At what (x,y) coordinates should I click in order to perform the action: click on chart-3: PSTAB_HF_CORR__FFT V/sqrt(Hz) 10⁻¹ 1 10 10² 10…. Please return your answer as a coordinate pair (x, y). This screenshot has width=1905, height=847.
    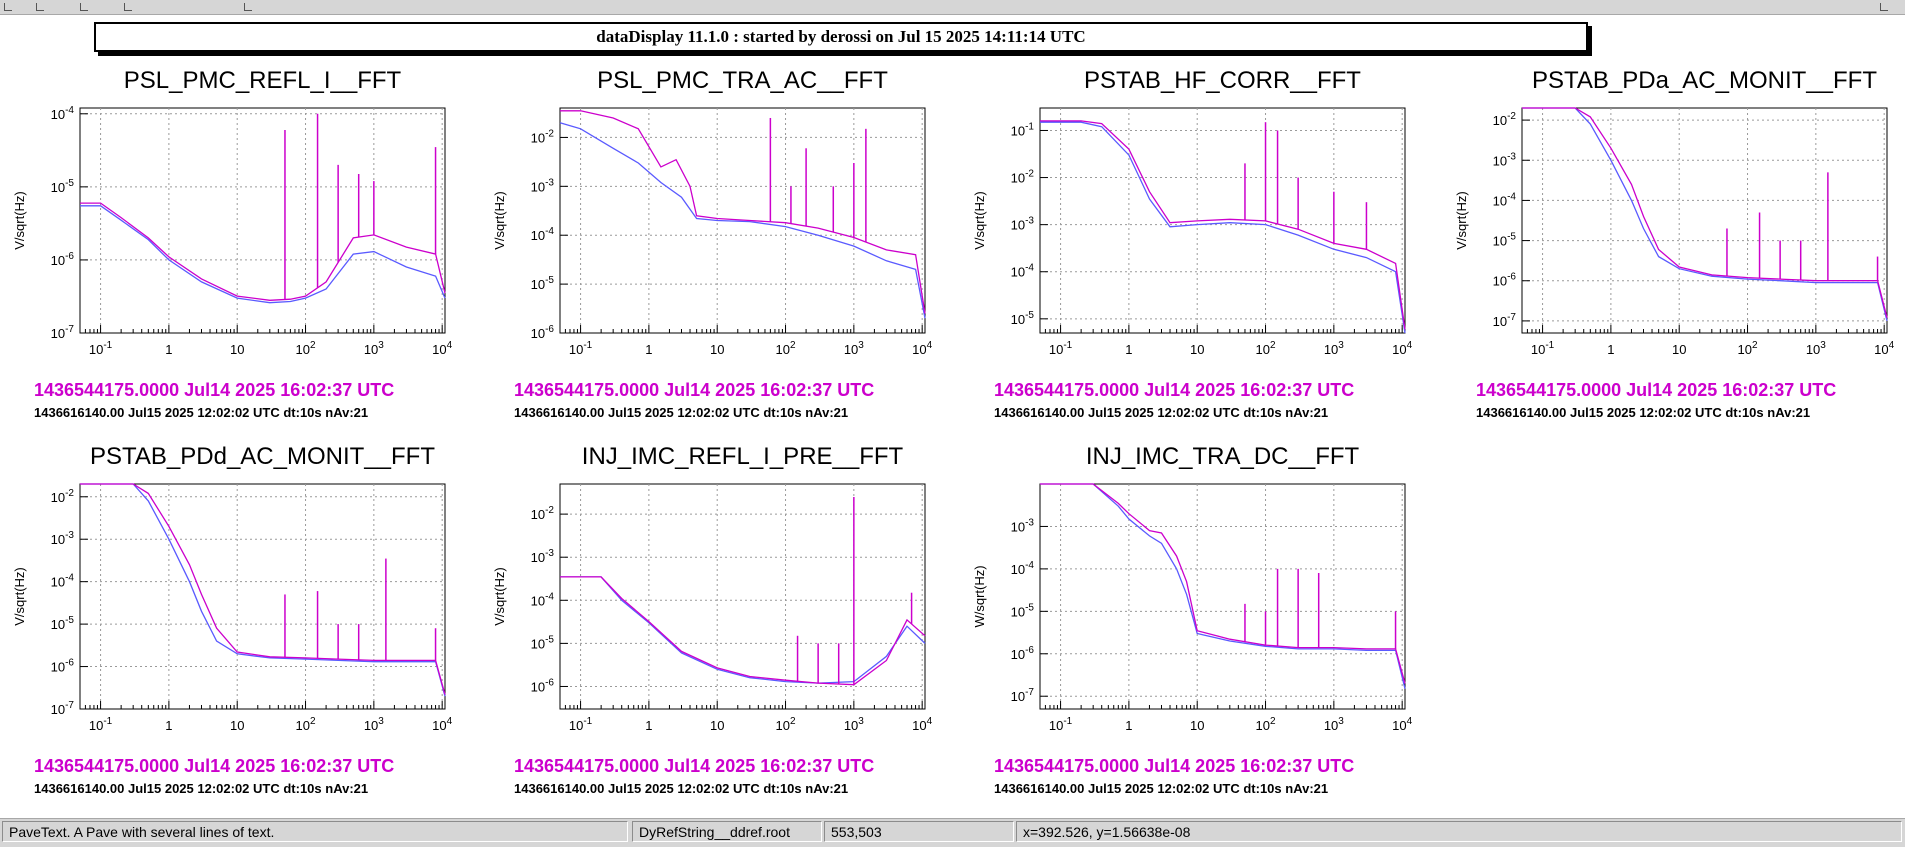
    Looking at the image, I should click on (1192, 243).